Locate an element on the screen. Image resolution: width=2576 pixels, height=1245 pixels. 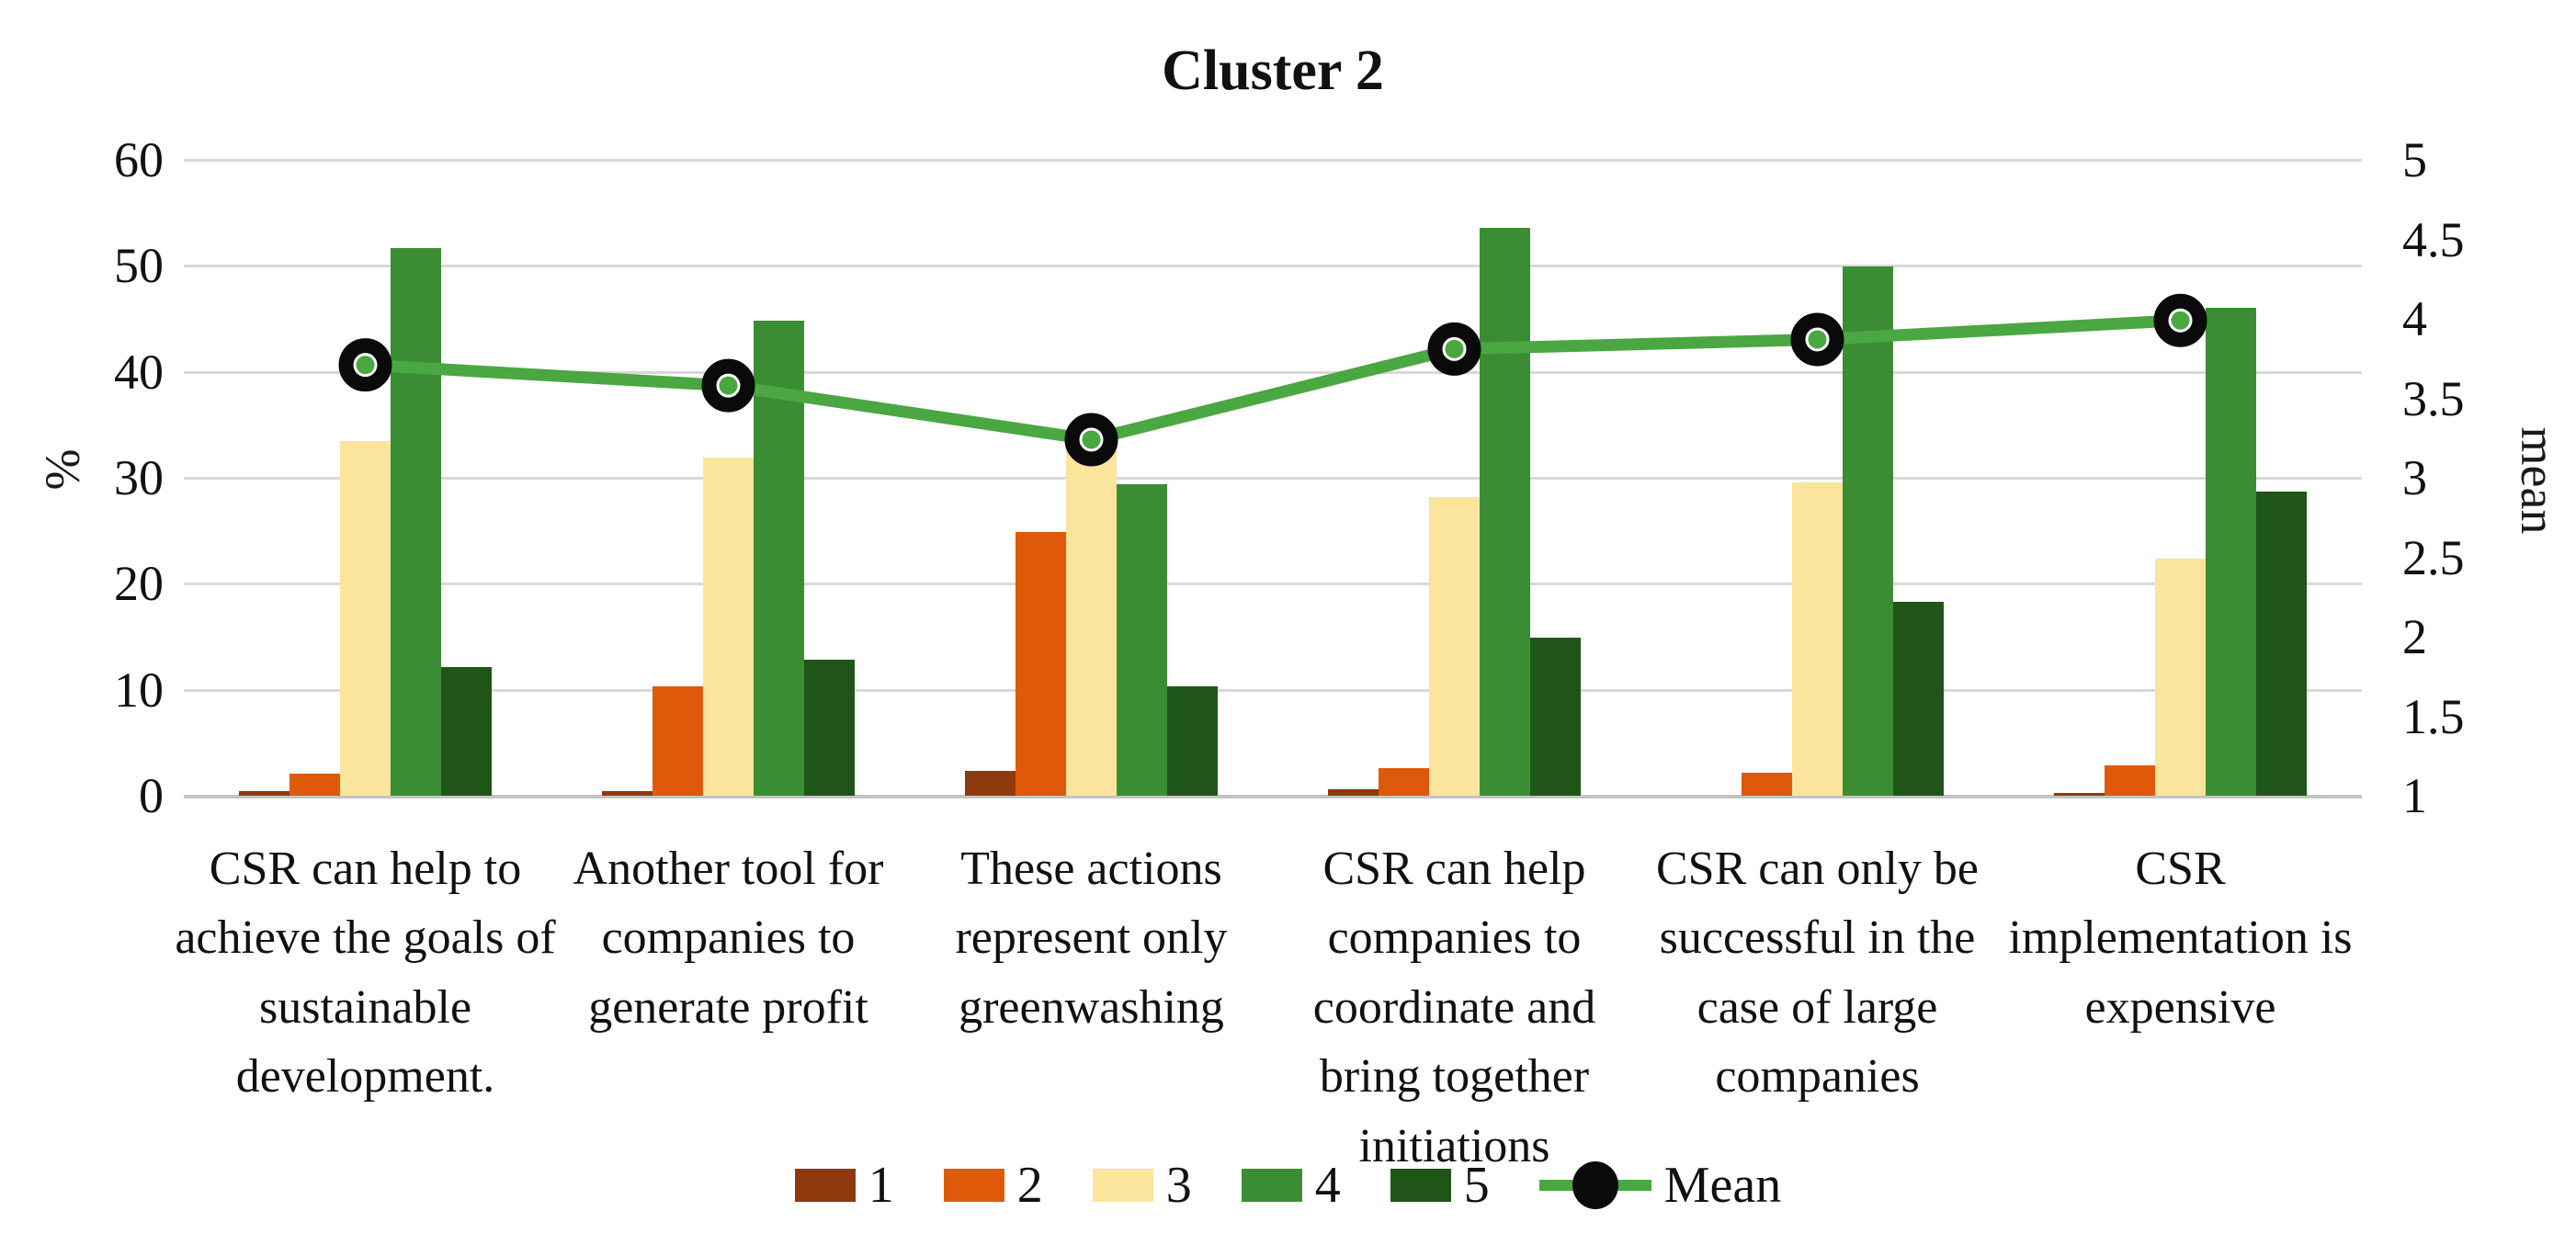
left-axis-tick: 60 is located at coordinates (139, 159).